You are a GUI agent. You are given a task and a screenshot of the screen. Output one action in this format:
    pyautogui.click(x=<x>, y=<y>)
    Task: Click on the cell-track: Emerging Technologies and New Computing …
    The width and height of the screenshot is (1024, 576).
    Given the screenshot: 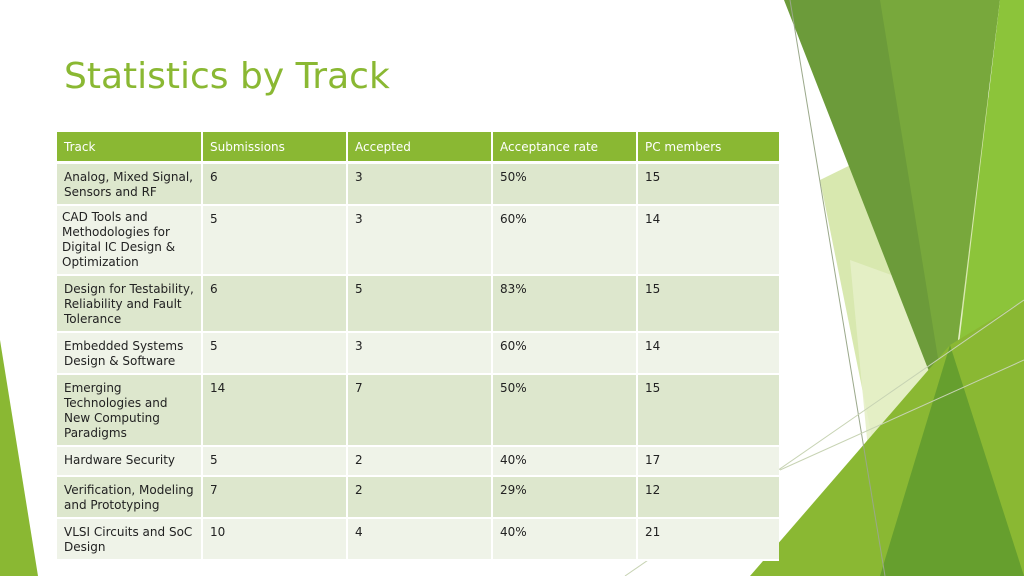 What is the action you would take?
    pyautogui.click(x=130, y=410)
    